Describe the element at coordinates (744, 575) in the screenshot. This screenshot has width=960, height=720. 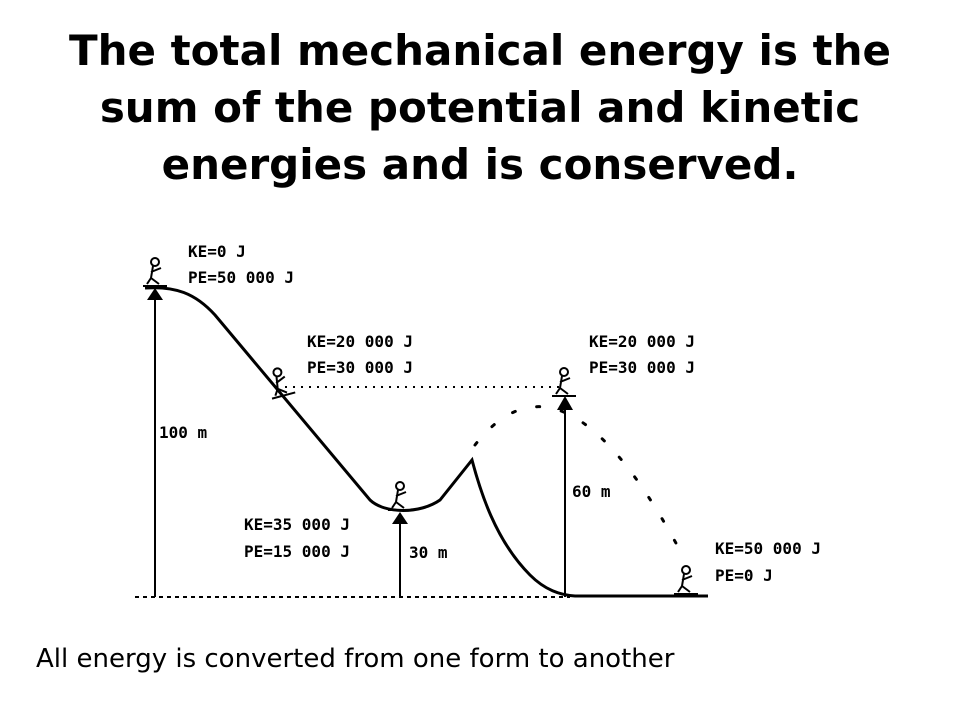
I see `bottom-pe-label: PE=0 J` at that location.